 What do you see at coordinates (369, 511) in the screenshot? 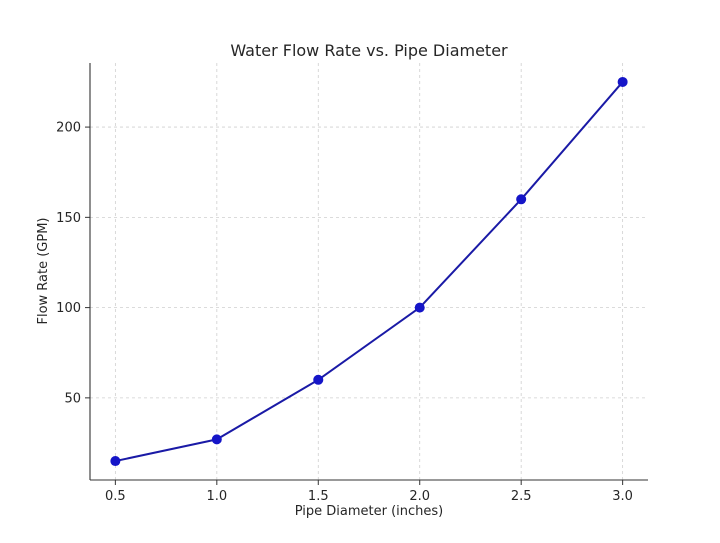
I see `x-axis-title: Pipe Diameter (inches)` at bounding box center [369, 511].